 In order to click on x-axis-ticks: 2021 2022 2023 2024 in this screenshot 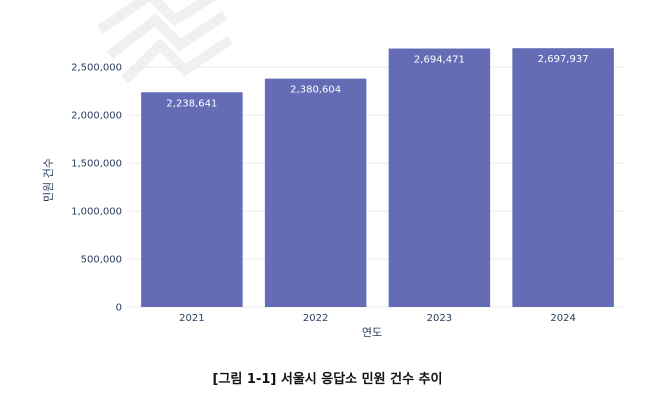, I will do `click(377, 318)`.